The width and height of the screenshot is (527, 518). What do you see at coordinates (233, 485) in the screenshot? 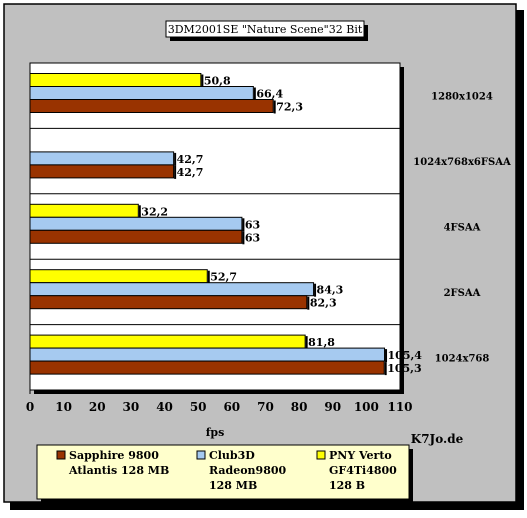
I see `legend-label: 128 MB` at bounding box center [233, 485].